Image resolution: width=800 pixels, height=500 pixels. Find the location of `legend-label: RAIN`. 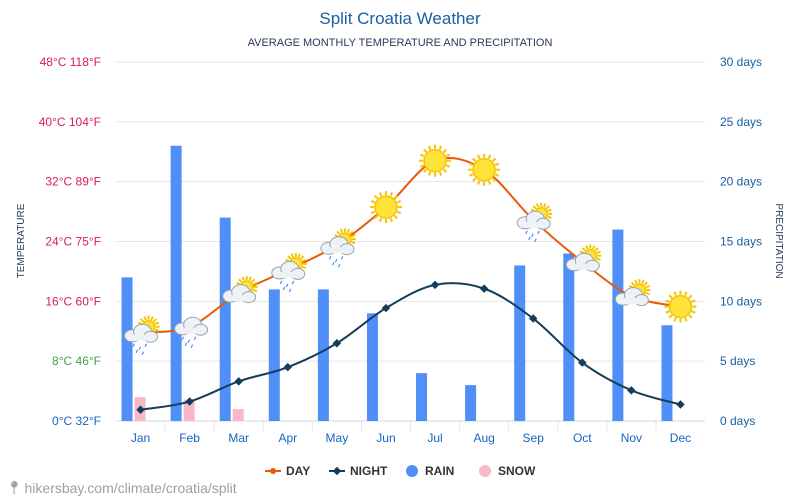

legend-label: RAIN is located at coordinates (439, 471).